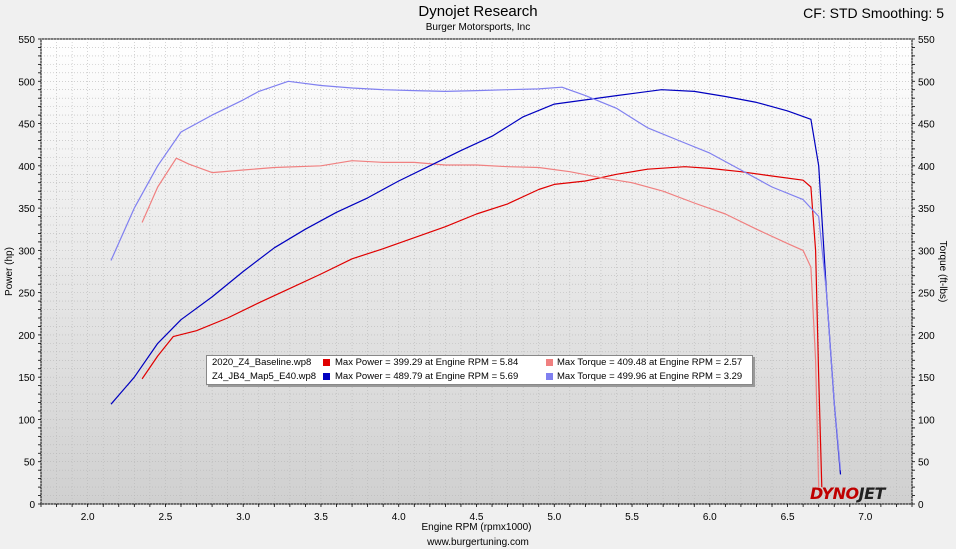 The height and width of the screenshot is (549, 956). Describe the element at coordinates (26, 420) in the screenshot. I see `y-tick-label: 100` at that location.